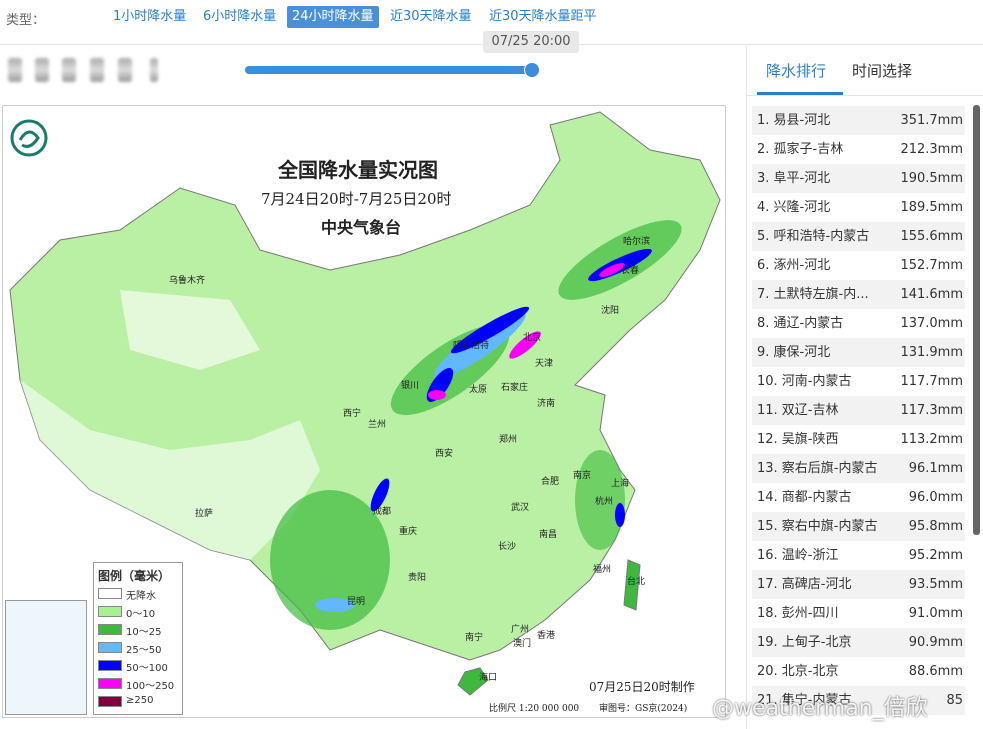 Image resolution: width=983 pixels, height=729 pixels. I want to click on ranking-row: 21. 集宁-内蒙古 85, so click(858, 700).